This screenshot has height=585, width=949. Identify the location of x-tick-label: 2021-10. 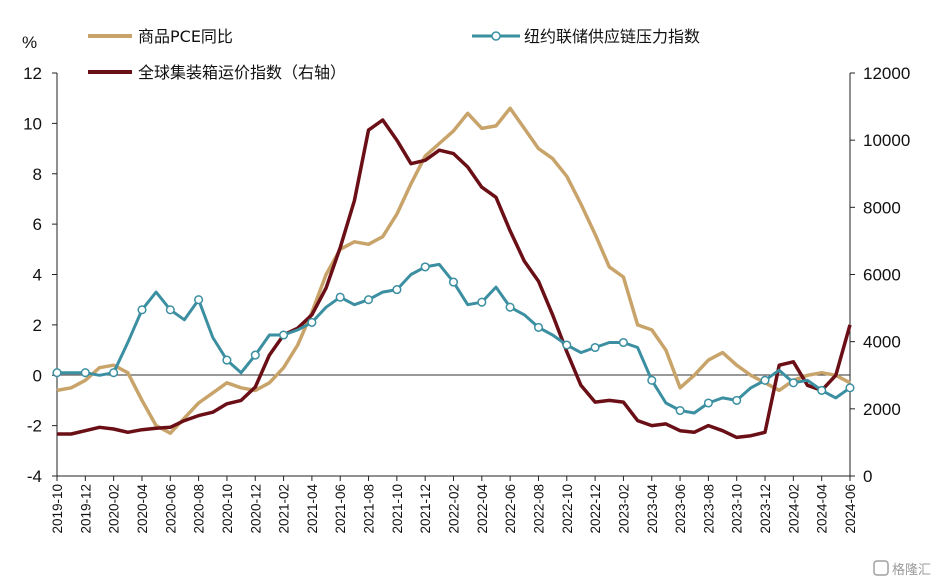
(397, 509).